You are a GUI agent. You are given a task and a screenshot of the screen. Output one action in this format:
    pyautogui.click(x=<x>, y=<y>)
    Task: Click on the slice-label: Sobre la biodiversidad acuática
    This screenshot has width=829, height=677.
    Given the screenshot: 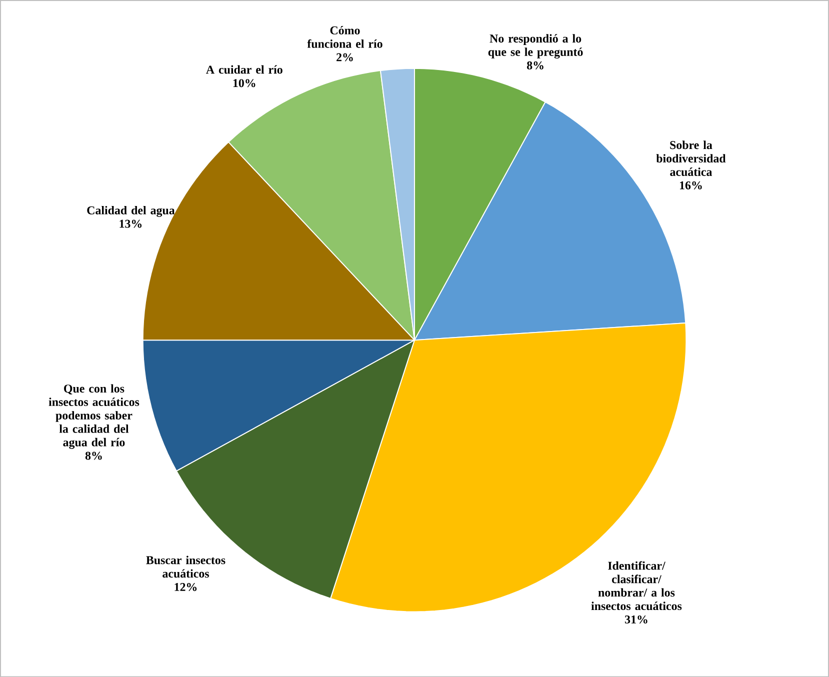 What is the action you would take?
    pyautogui.click(x=691, y=158)
    